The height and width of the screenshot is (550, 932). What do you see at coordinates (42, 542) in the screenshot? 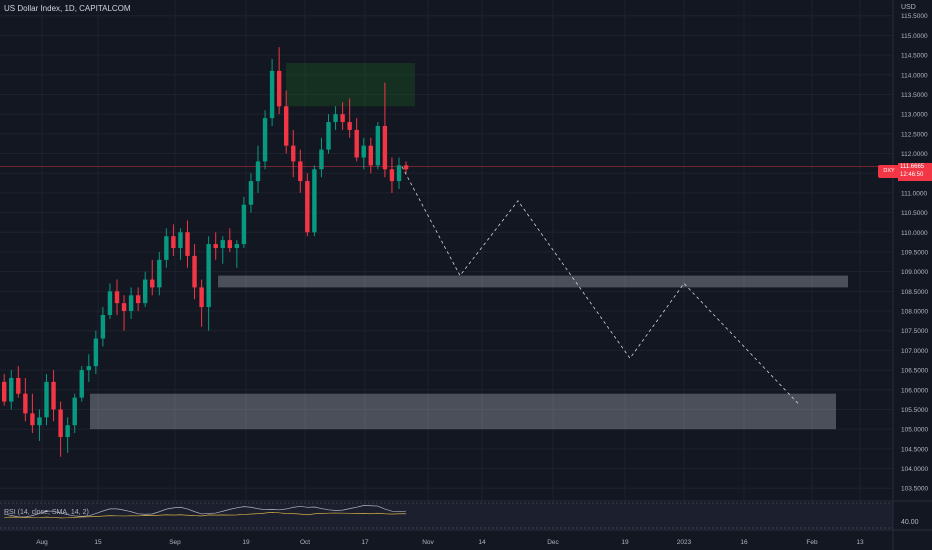
I see `x-tick-label: Aug` at bounding box center [42, 542].